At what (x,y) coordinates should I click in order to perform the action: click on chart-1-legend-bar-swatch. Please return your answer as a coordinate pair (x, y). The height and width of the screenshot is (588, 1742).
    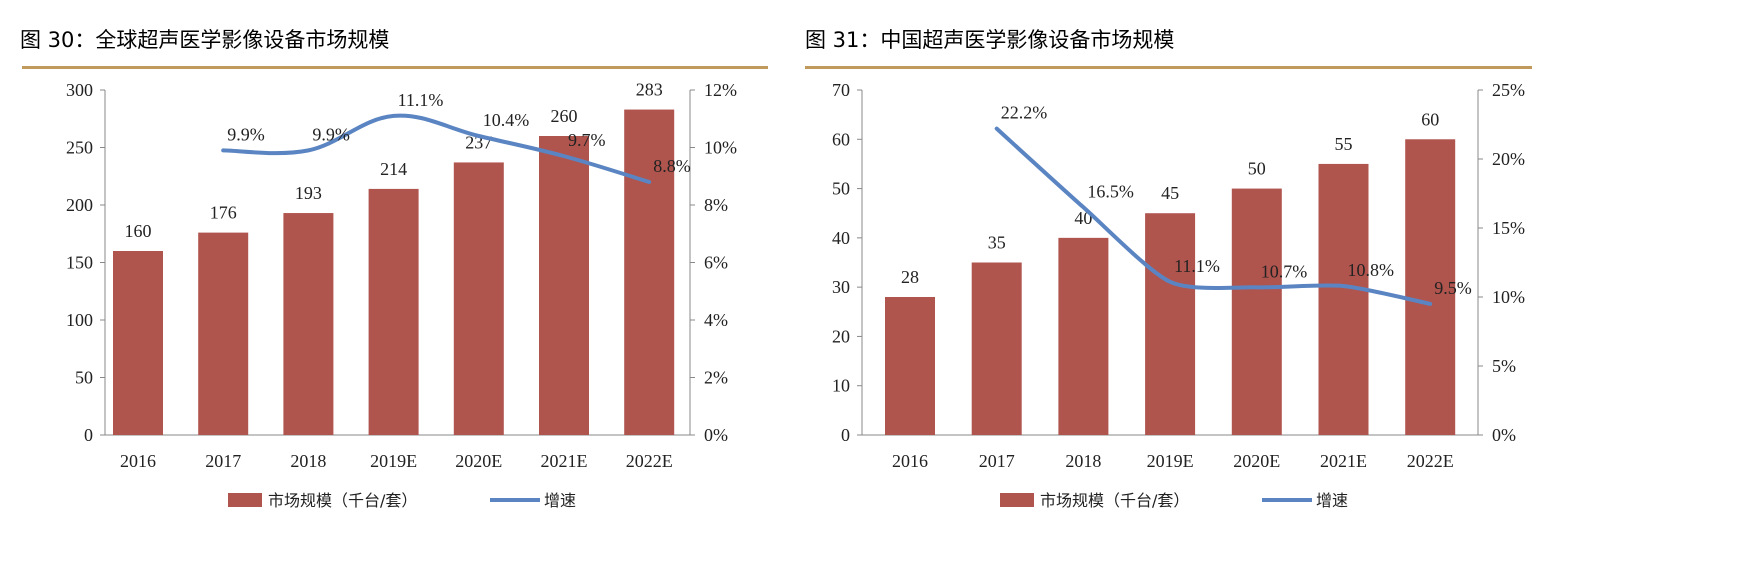
    Looking at the image, I should click on (245, 500).